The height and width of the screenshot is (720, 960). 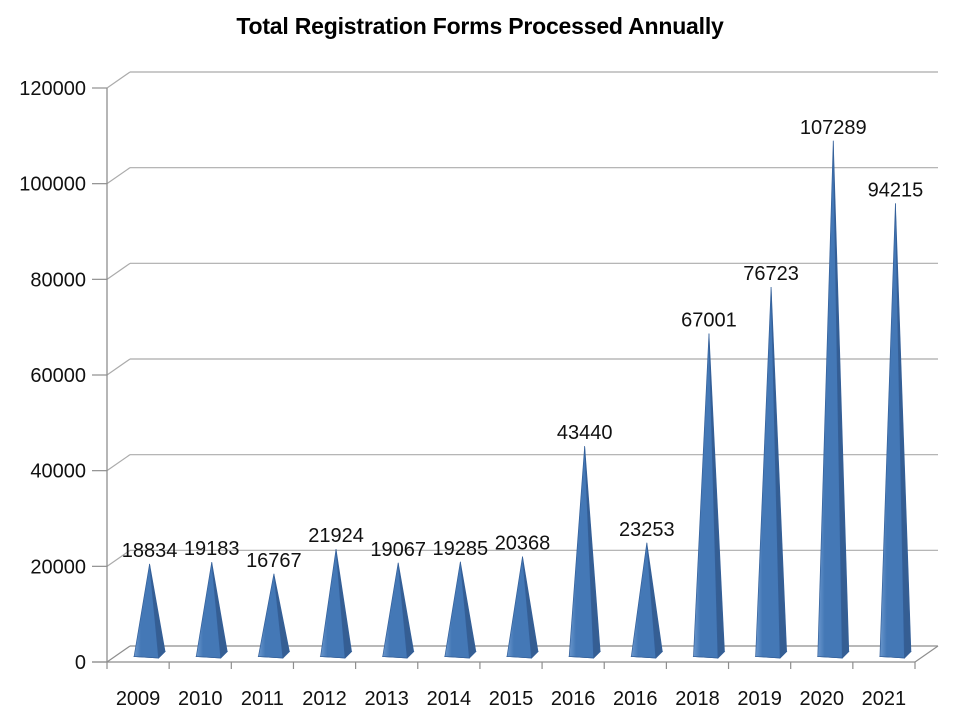 I want to click on x-category-label: 2018, so click(x=697, y=699).